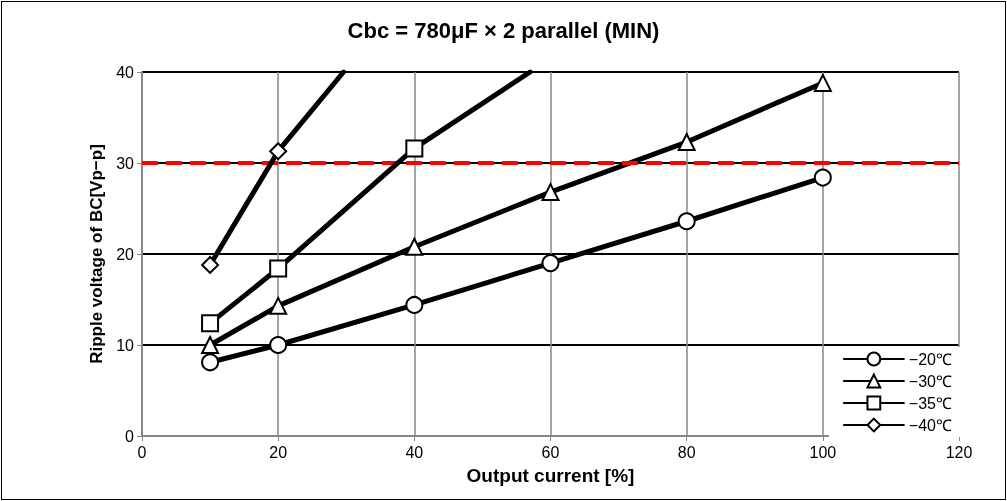 The image size is (1007, 501). Describe the element at coordinates (278, 452) in the screenshot. I see `x-tick-label: 20` at that location.